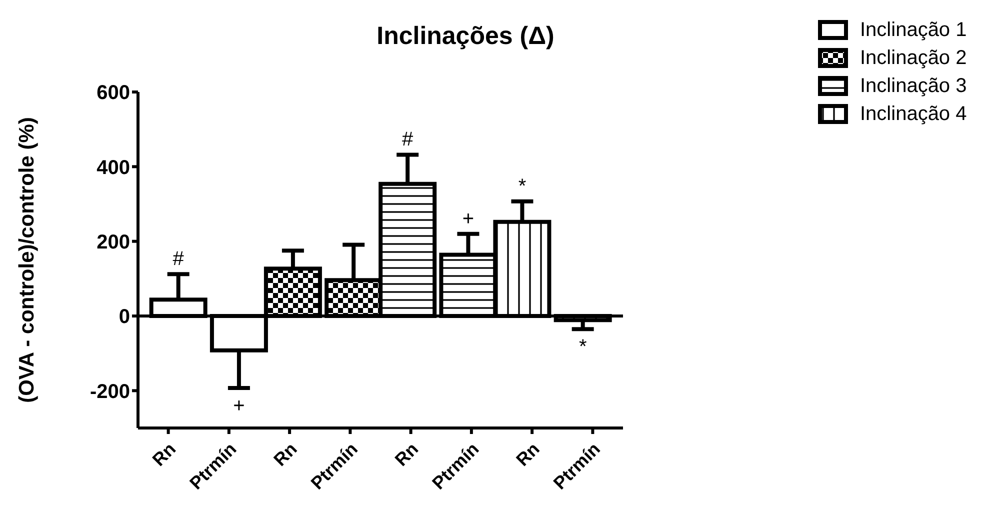 This screenshot has width=987, height=518. What do you see at coordinates (110, 391) in the screenshot?
I see `y-tick-label: -200` at bounding box center [110, 391].